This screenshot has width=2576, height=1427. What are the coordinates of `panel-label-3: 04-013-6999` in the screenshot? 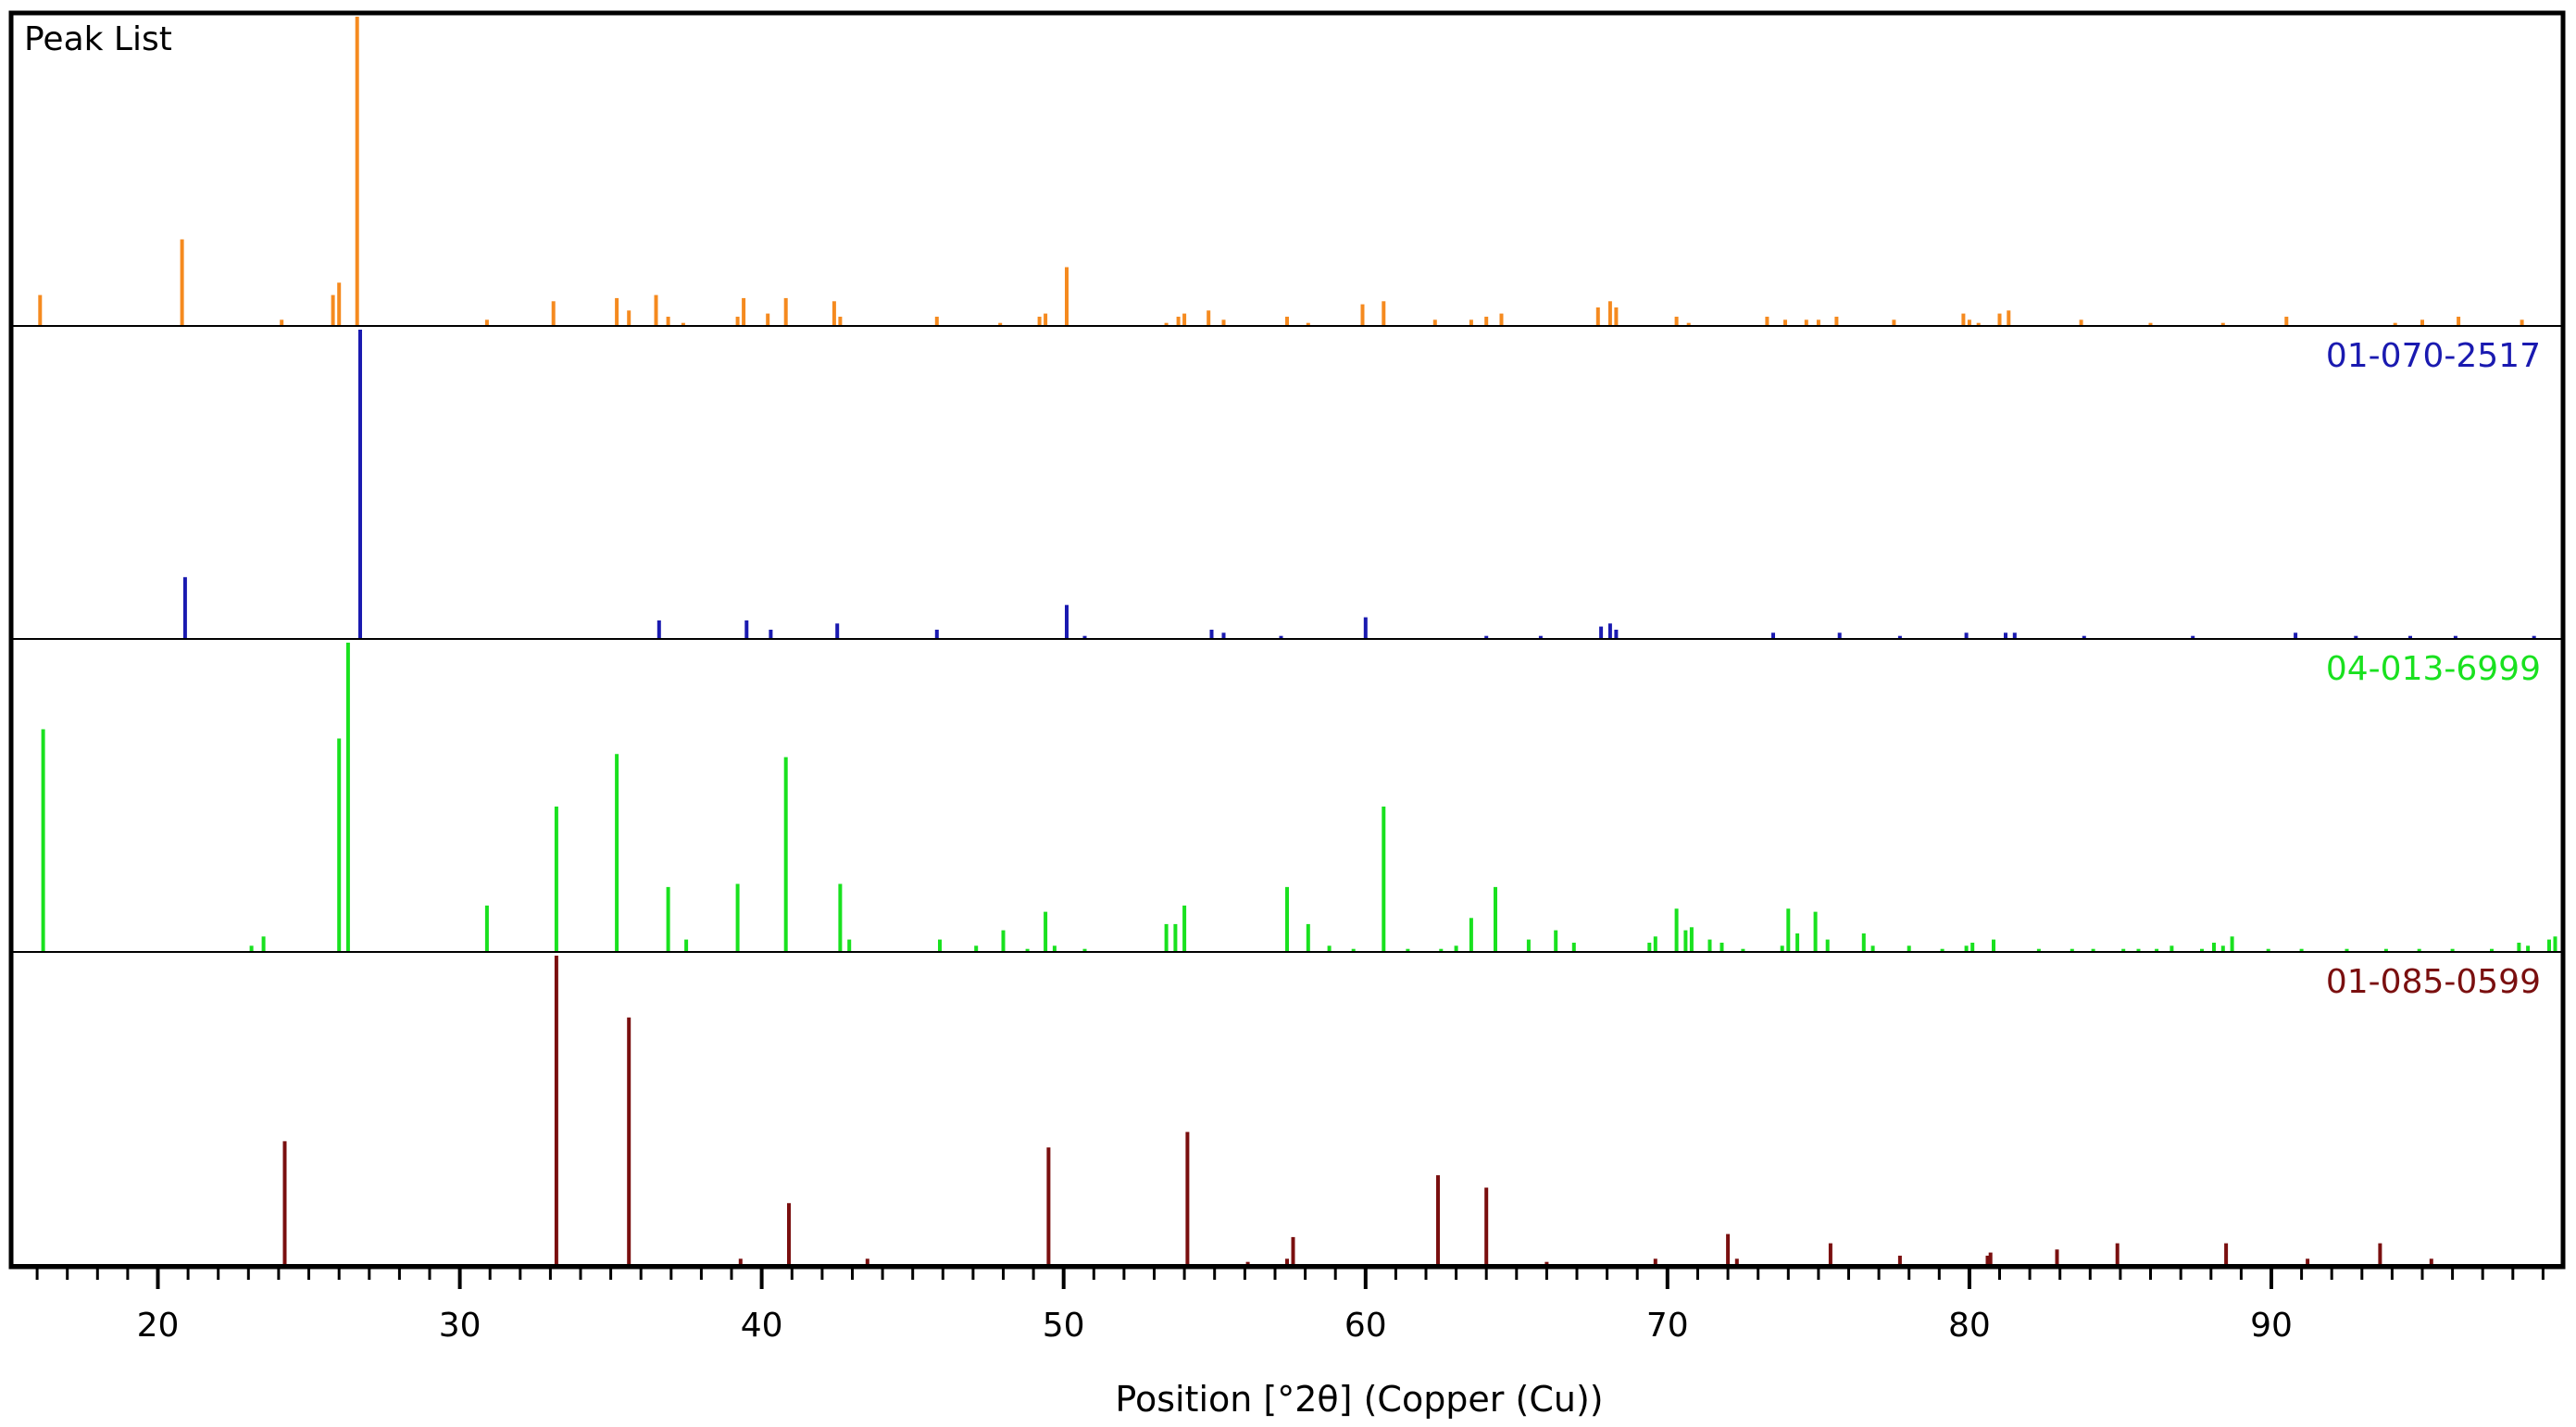 It's located at (2433, 669).